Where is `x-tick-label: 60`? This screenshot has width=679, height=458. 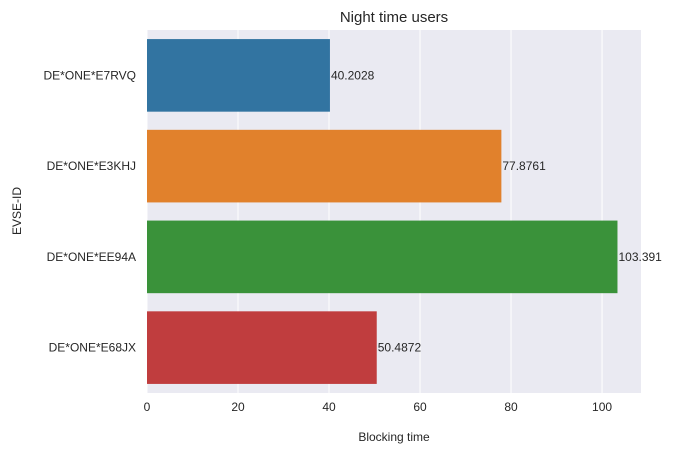
x-tick-label: 60 is located at coordinates (420, 407).